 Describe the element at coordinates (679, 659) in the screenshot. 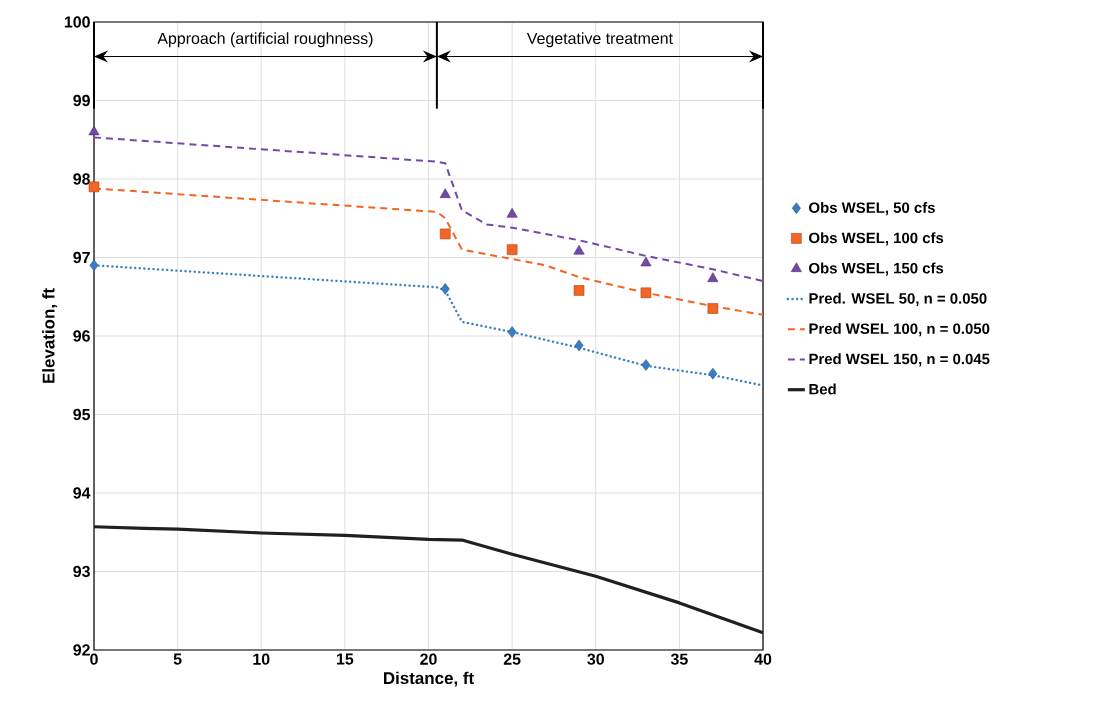

I see `x-tick-label: 35` at that location.